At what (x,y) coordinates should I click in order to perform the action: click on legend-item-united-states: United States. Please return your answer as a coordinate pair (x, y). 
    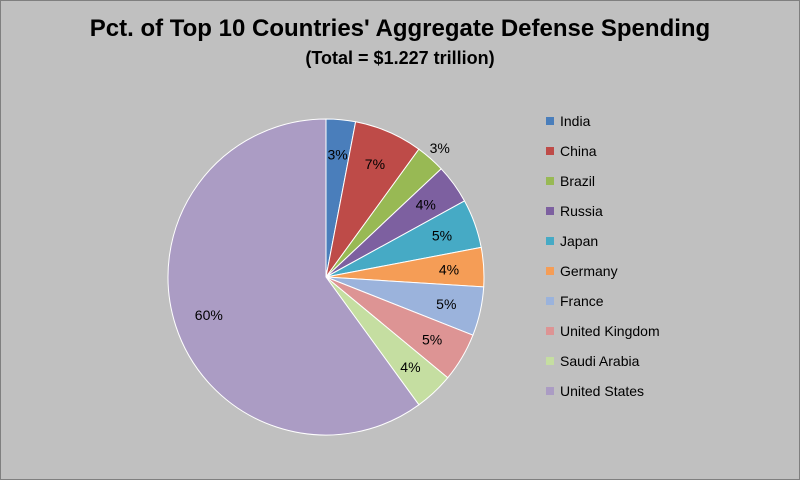
    Looking at the image, I should click on (666, 391).